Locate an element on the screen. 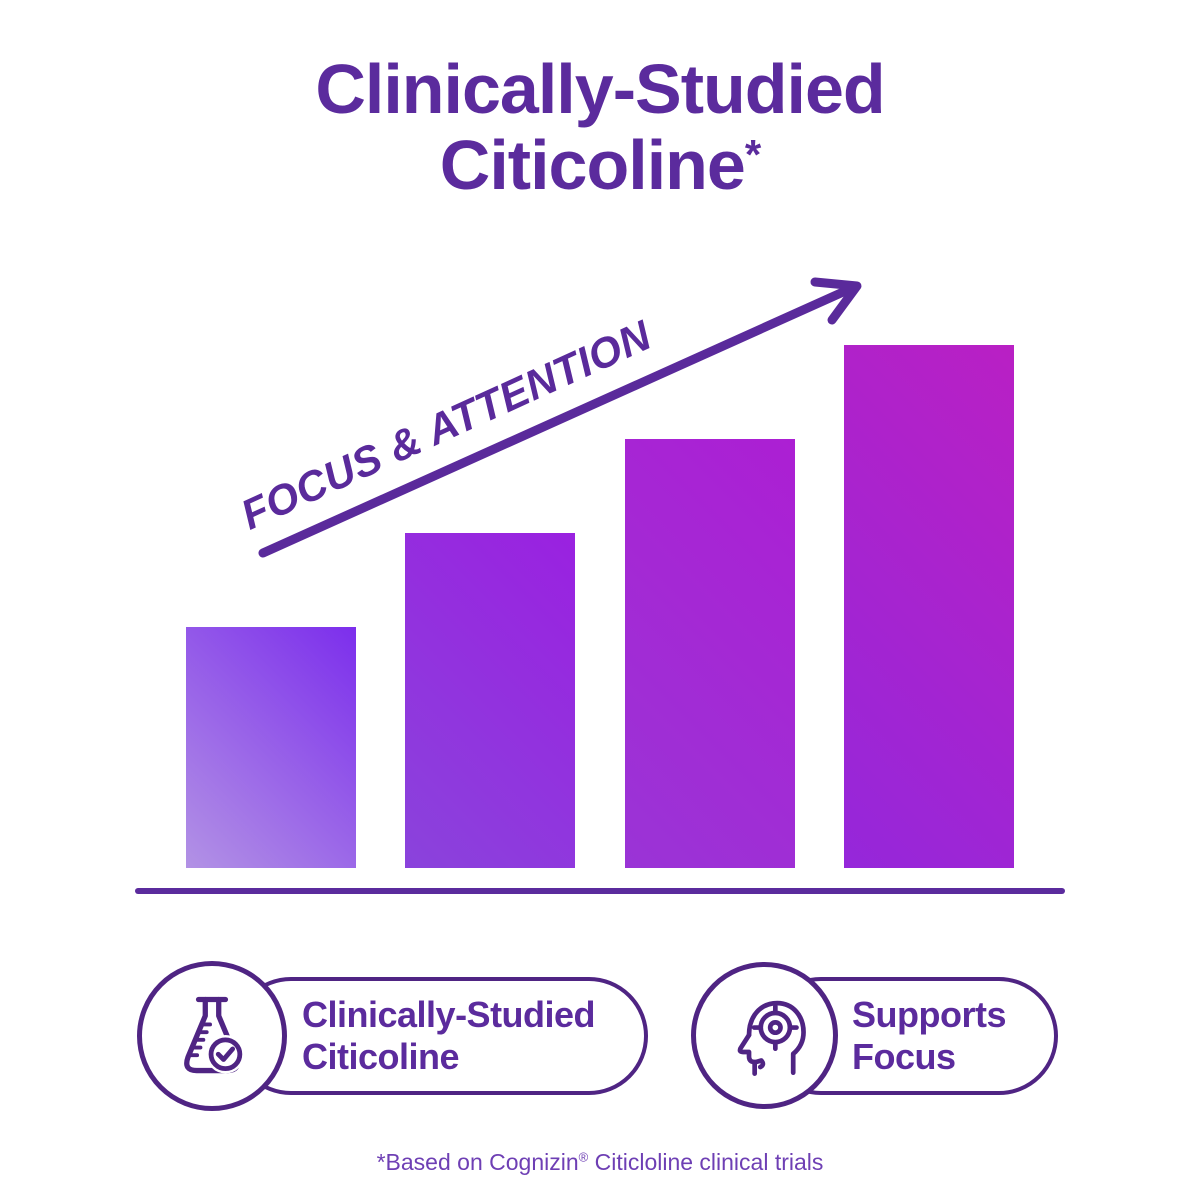 This screenshot has width=1200, height=1200. badge-supports-focus-line-2: Focus is located at coordinates (904, 1056).